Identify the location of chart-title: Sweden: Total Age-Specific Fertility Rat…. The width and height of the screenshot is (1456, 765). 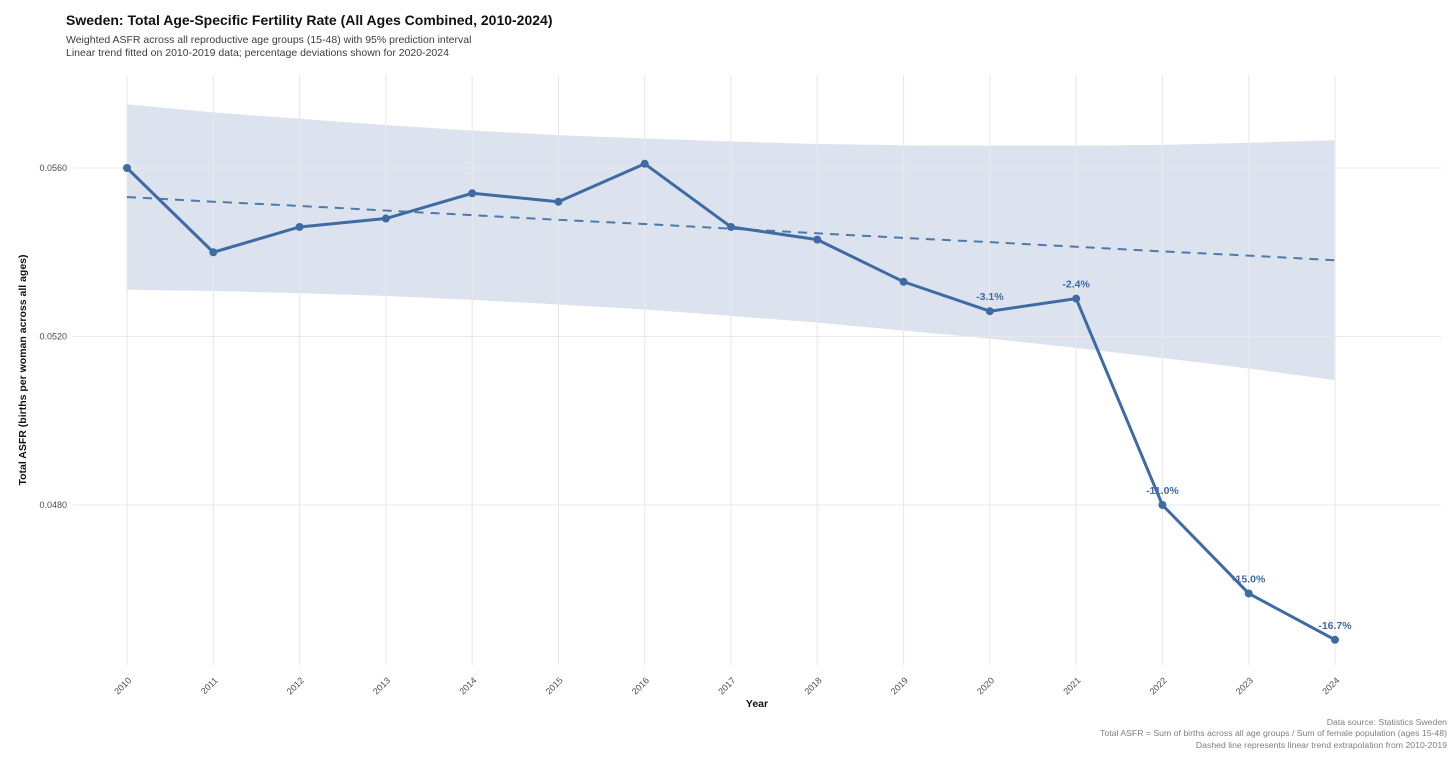
(309, 20).